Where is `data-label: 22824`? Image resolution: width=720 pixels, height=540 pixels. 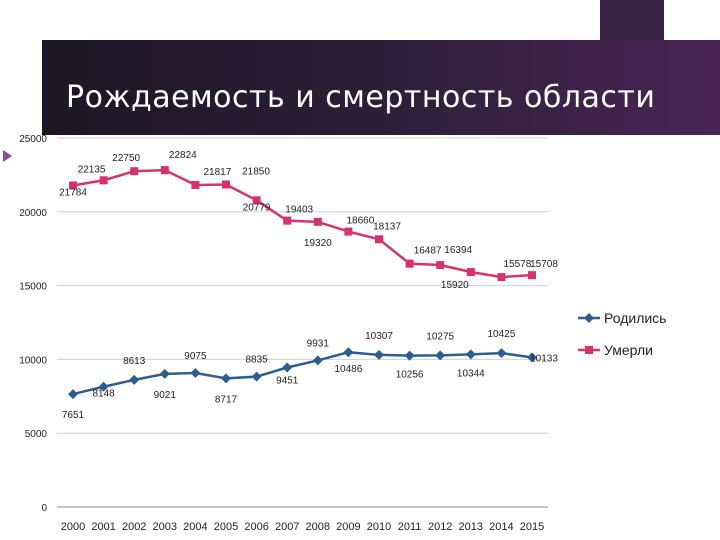 data-label: 22824 is located at coordinates (183, 155).